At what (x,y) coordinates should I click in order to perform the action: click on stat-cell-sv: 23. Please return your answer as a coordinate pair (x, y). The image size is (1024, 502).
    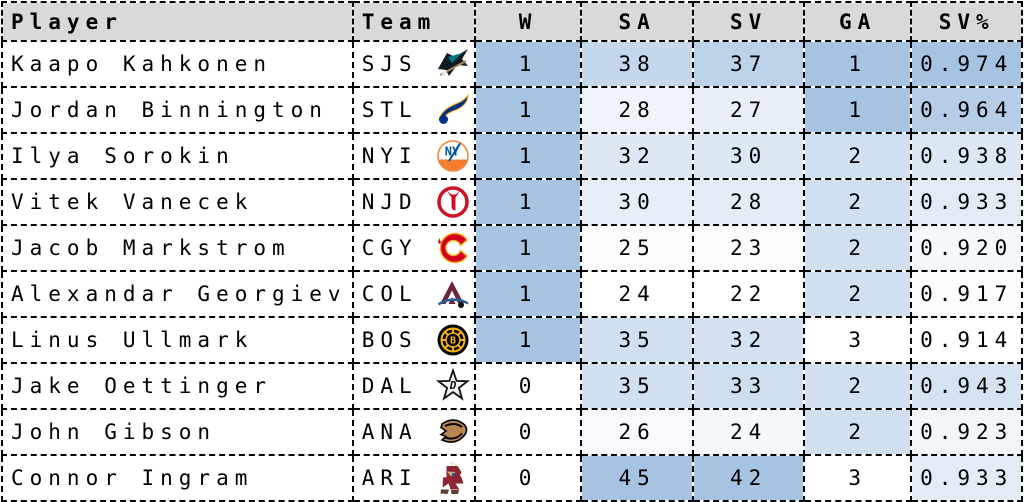
    Looking at the image, I should click on (748, 248).